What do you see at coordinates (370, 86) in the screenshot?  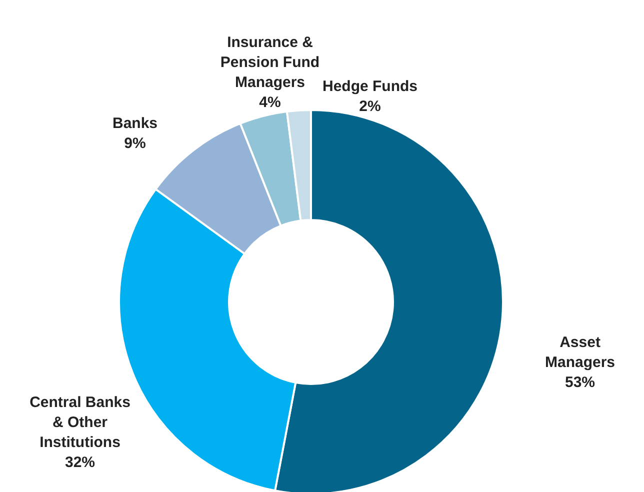 I see `slice-label: Hedge Funds` at bounding box center [370, 86].